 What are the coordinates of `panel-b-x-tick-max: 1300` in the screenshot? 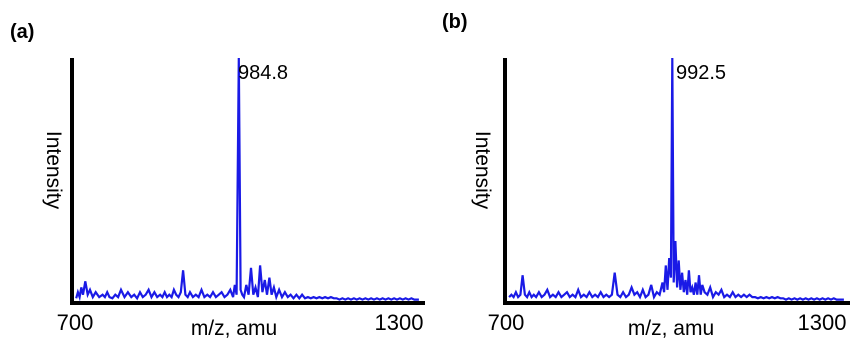 It's located at (822, 322).